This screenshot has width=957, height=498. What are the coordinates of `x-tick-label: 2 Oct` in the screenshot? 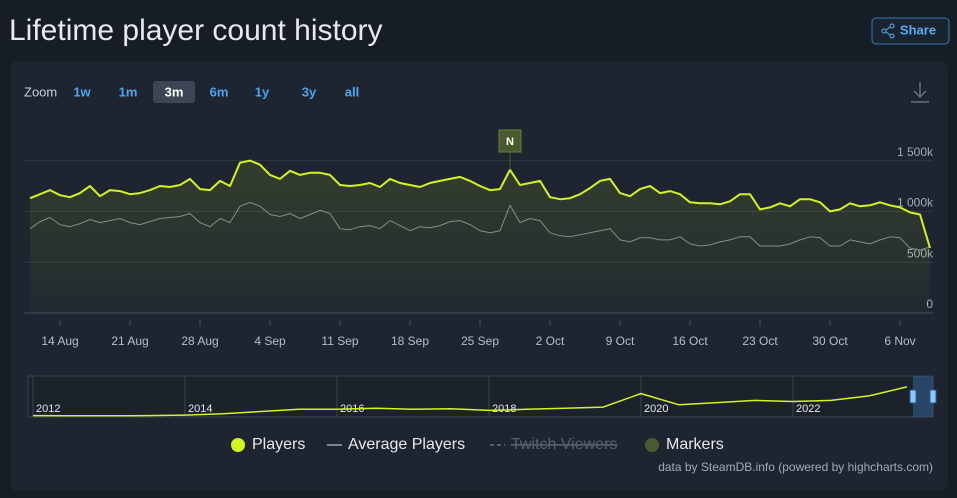 It's located at (550, 341).